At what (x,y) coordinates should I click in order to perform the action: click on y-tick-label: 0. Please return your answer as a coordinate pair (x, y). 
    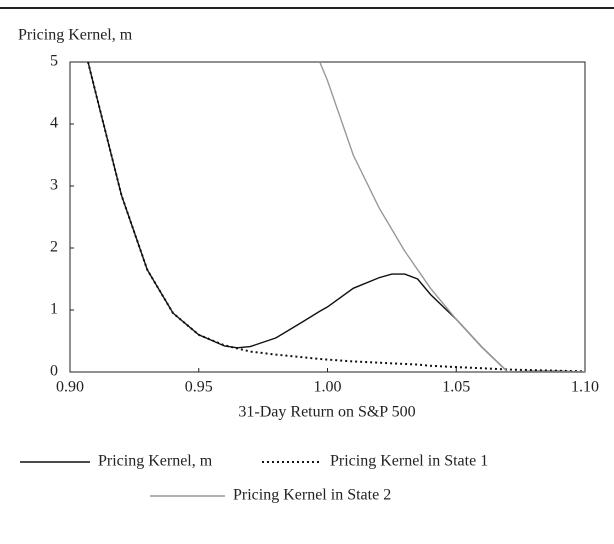
    Looking at the image, I should click on (54, 371).